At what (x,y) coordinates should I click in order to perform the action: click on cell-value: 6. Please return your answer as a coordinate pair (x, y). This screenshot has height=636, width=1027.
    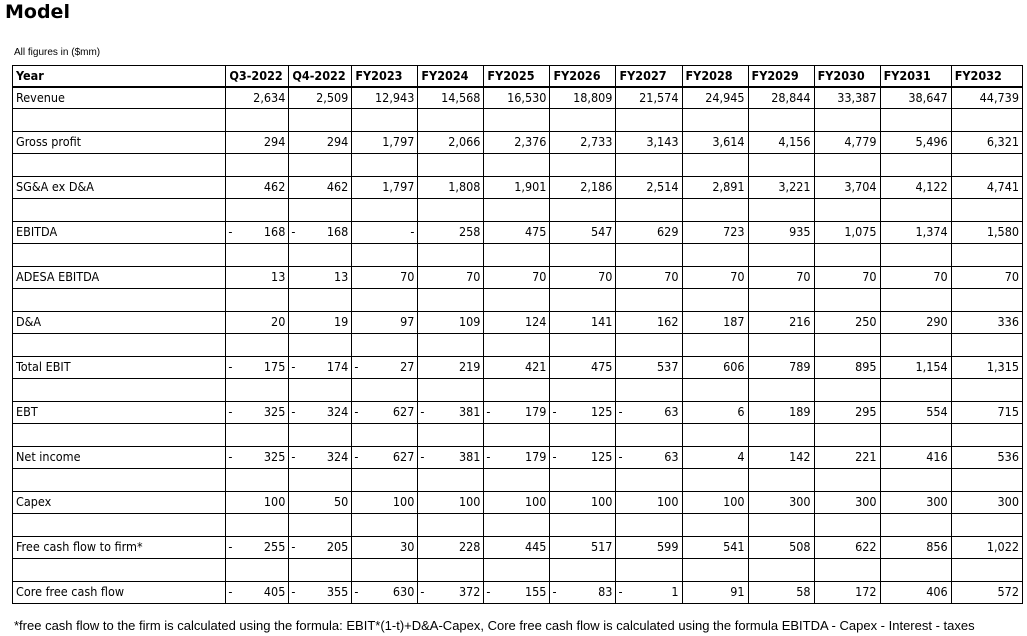
    Looking at the image, I should click on (741, 412).